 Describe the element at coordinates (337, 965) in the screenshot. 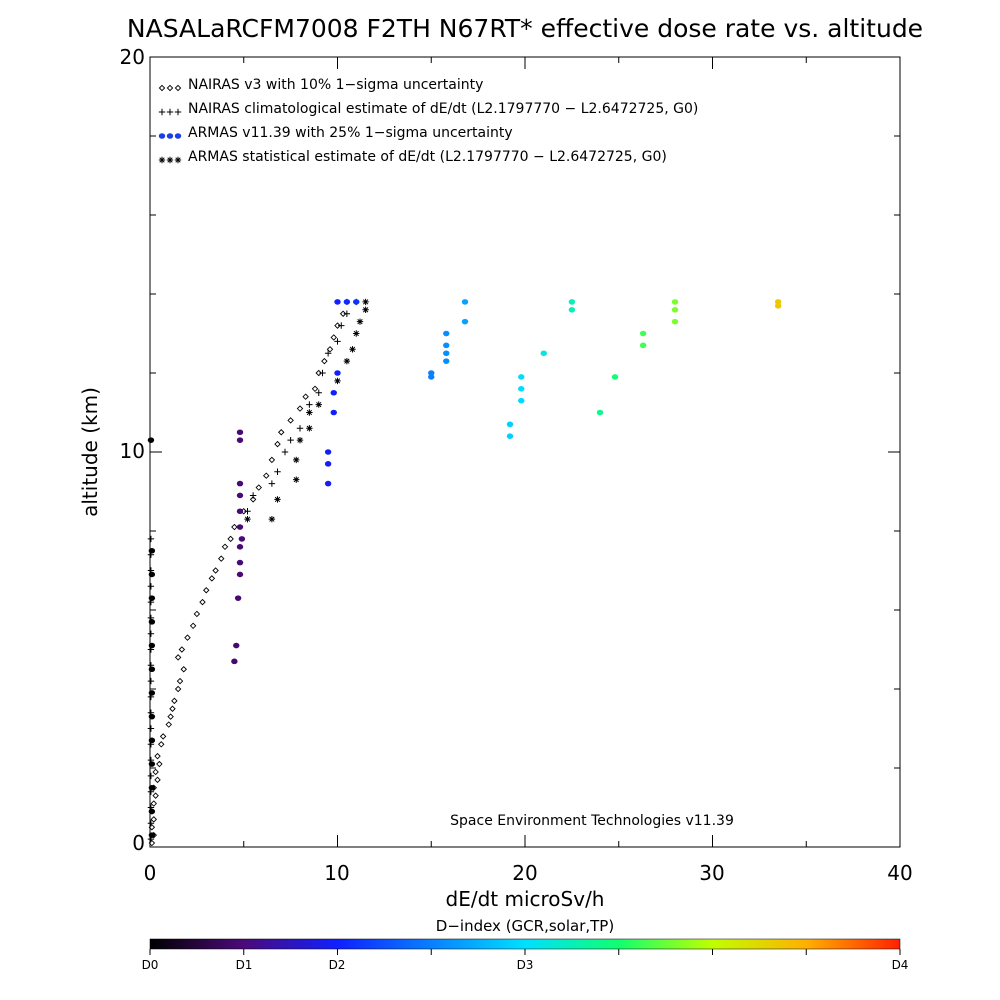

I see `colorbar-label-d2: D2` at that location.